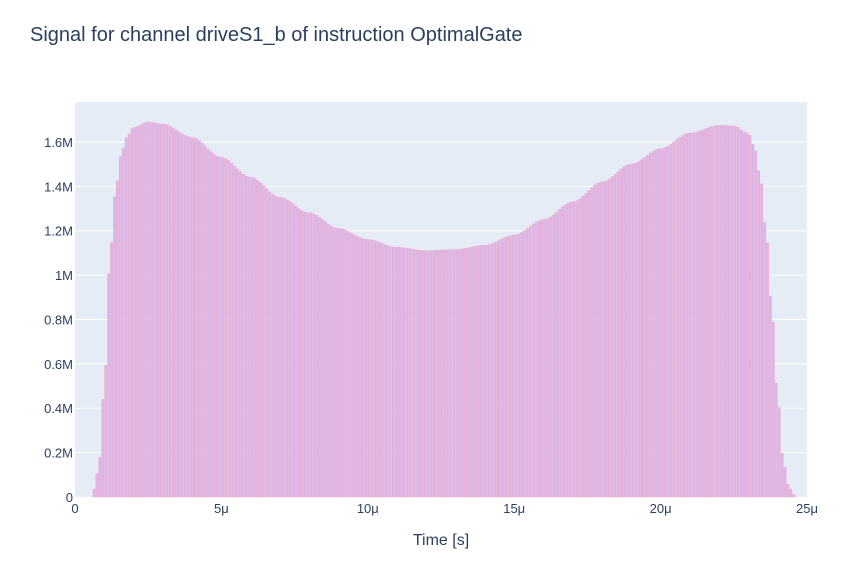  What do you see at coordinates (58, 453) in the screenshot?
I see `y-tick-label: 0.2M` at bounding box center [58, 453].